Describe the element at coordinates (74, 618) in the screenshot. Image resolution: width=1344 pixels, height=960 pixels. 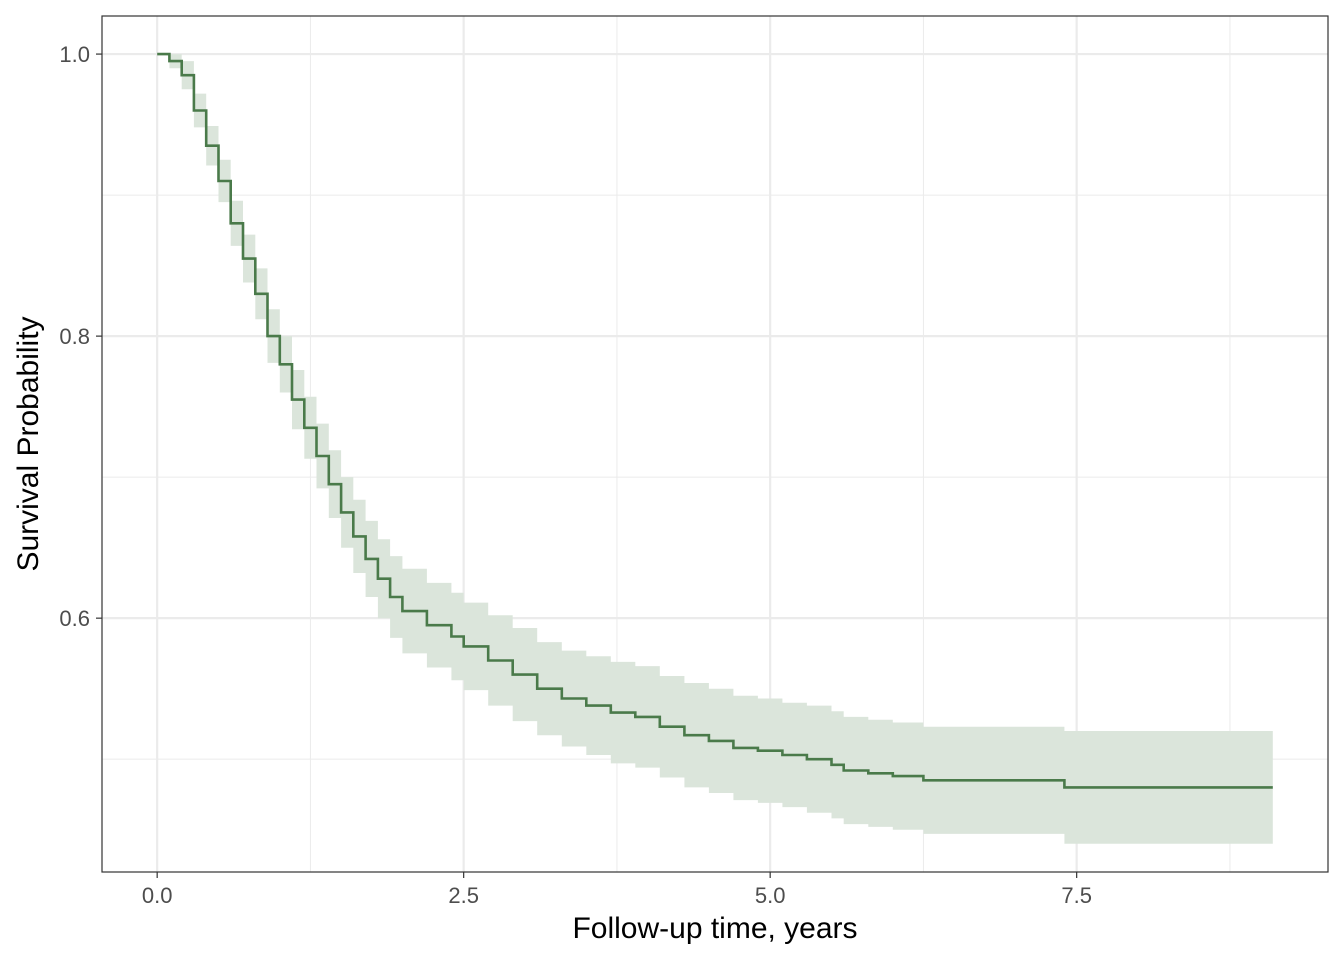
I see `y-tick-label: 0.6` at that location.